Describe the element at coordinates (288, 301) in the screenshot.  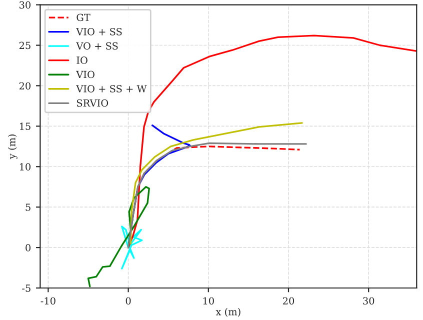
I see `x-tick-label: 20` at that location.